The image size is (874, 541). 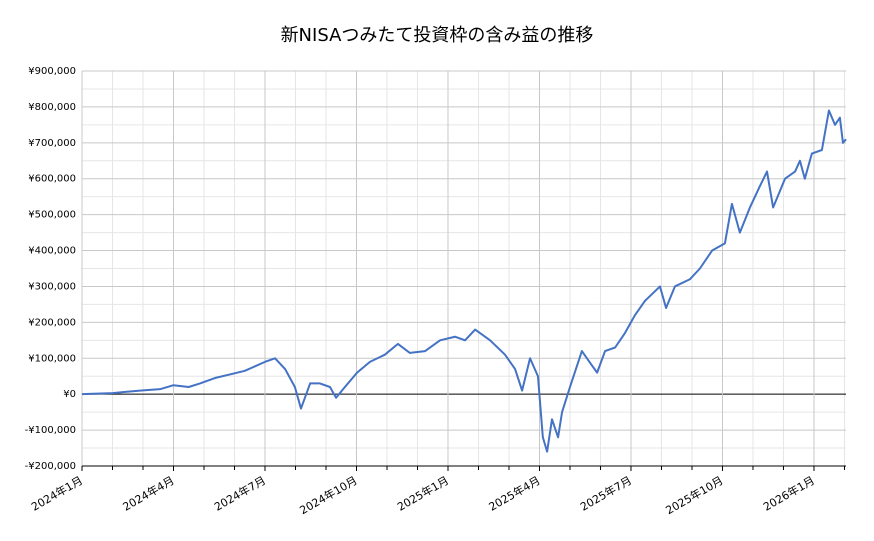 I want to click on x-tick-label: 2025年1月, so click(x=423, y=493).